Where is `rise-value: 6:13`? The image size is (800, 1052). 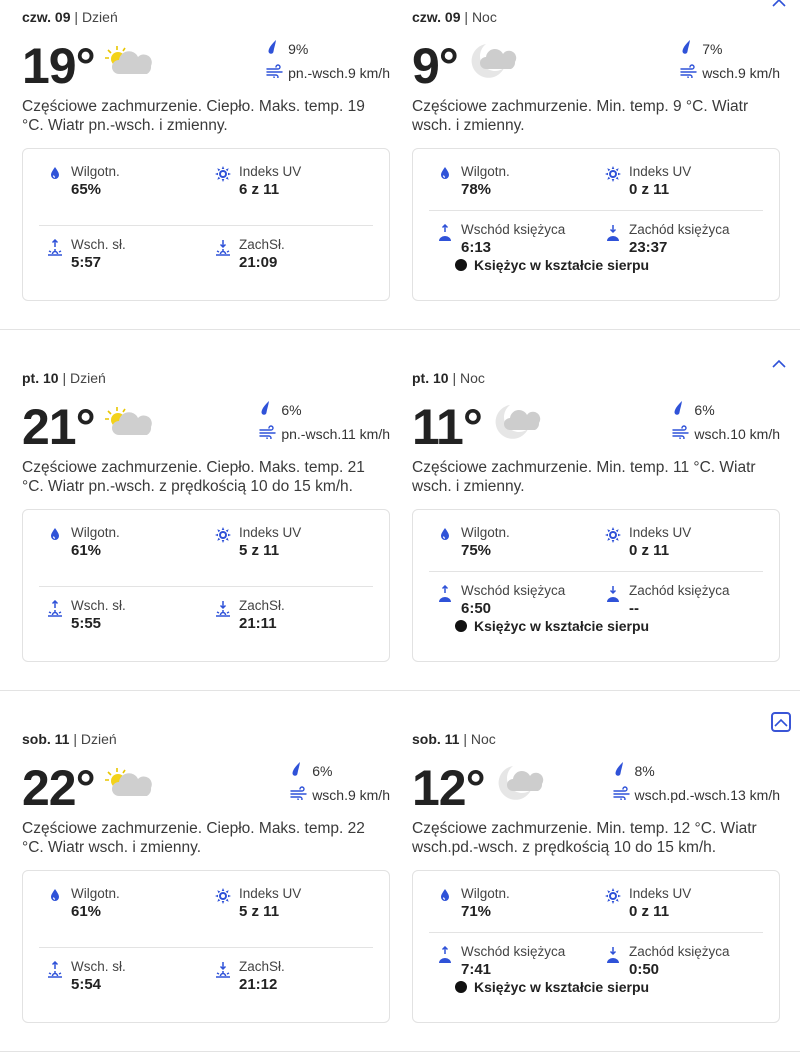
rise-value: 6:13 is located at coordinates (476, 247).